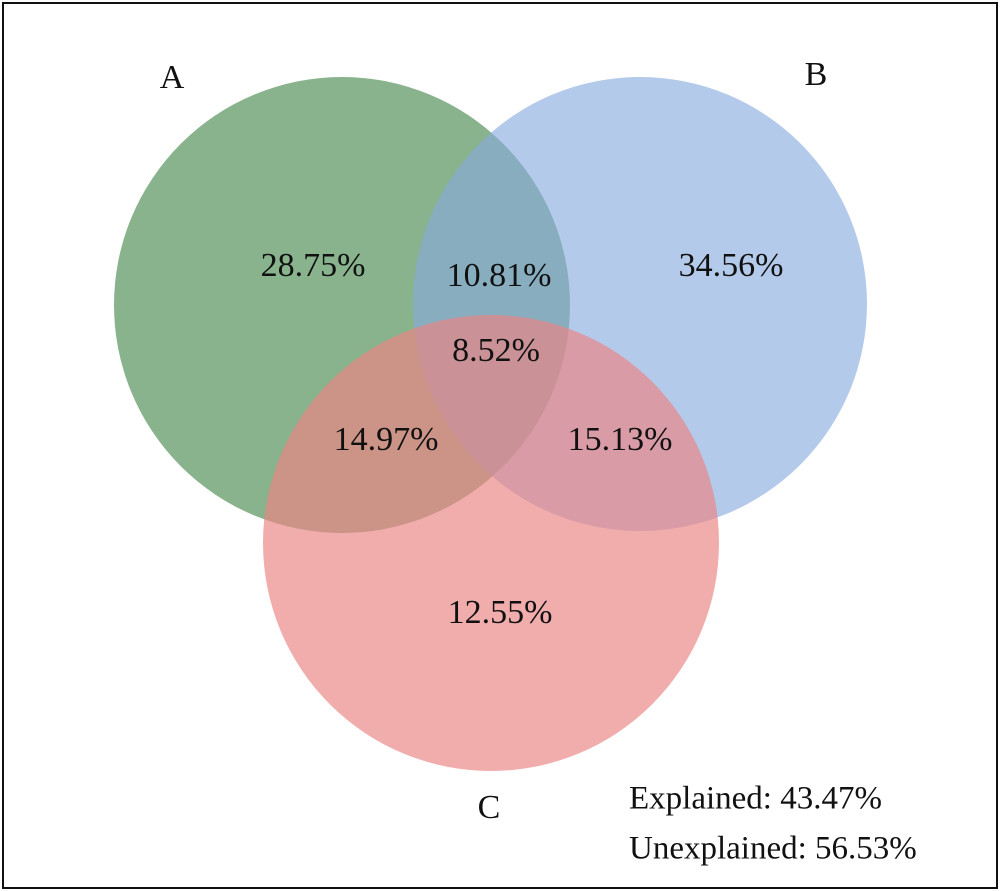 The image size is (1000, 891). Describe the element at coordinates (313, 265) in the screenshot. I see `region-a-only-value: 28.75%` at that location.